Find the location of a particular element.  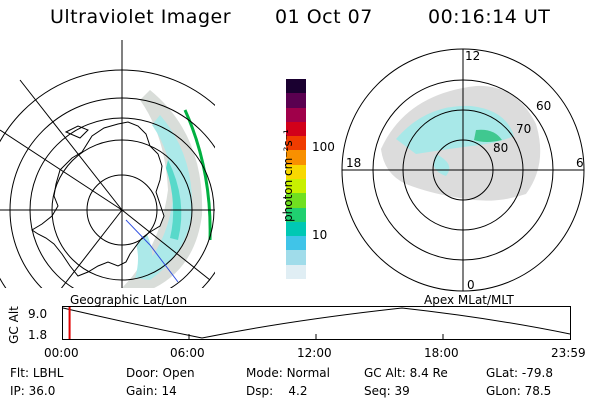

polar-aurora is located at coordinates (461, 143).